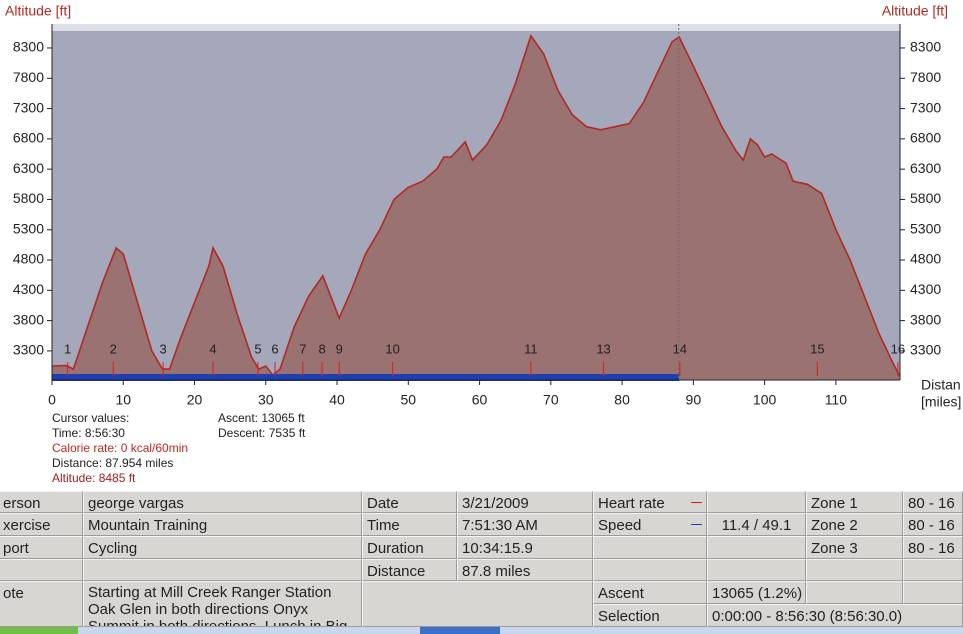 Image resolution: width=963 pixels, height=634 pixels. Describe the element at coordinates (28, 259) in the screenshot. I see `y-tick-label: 4800` at that location.